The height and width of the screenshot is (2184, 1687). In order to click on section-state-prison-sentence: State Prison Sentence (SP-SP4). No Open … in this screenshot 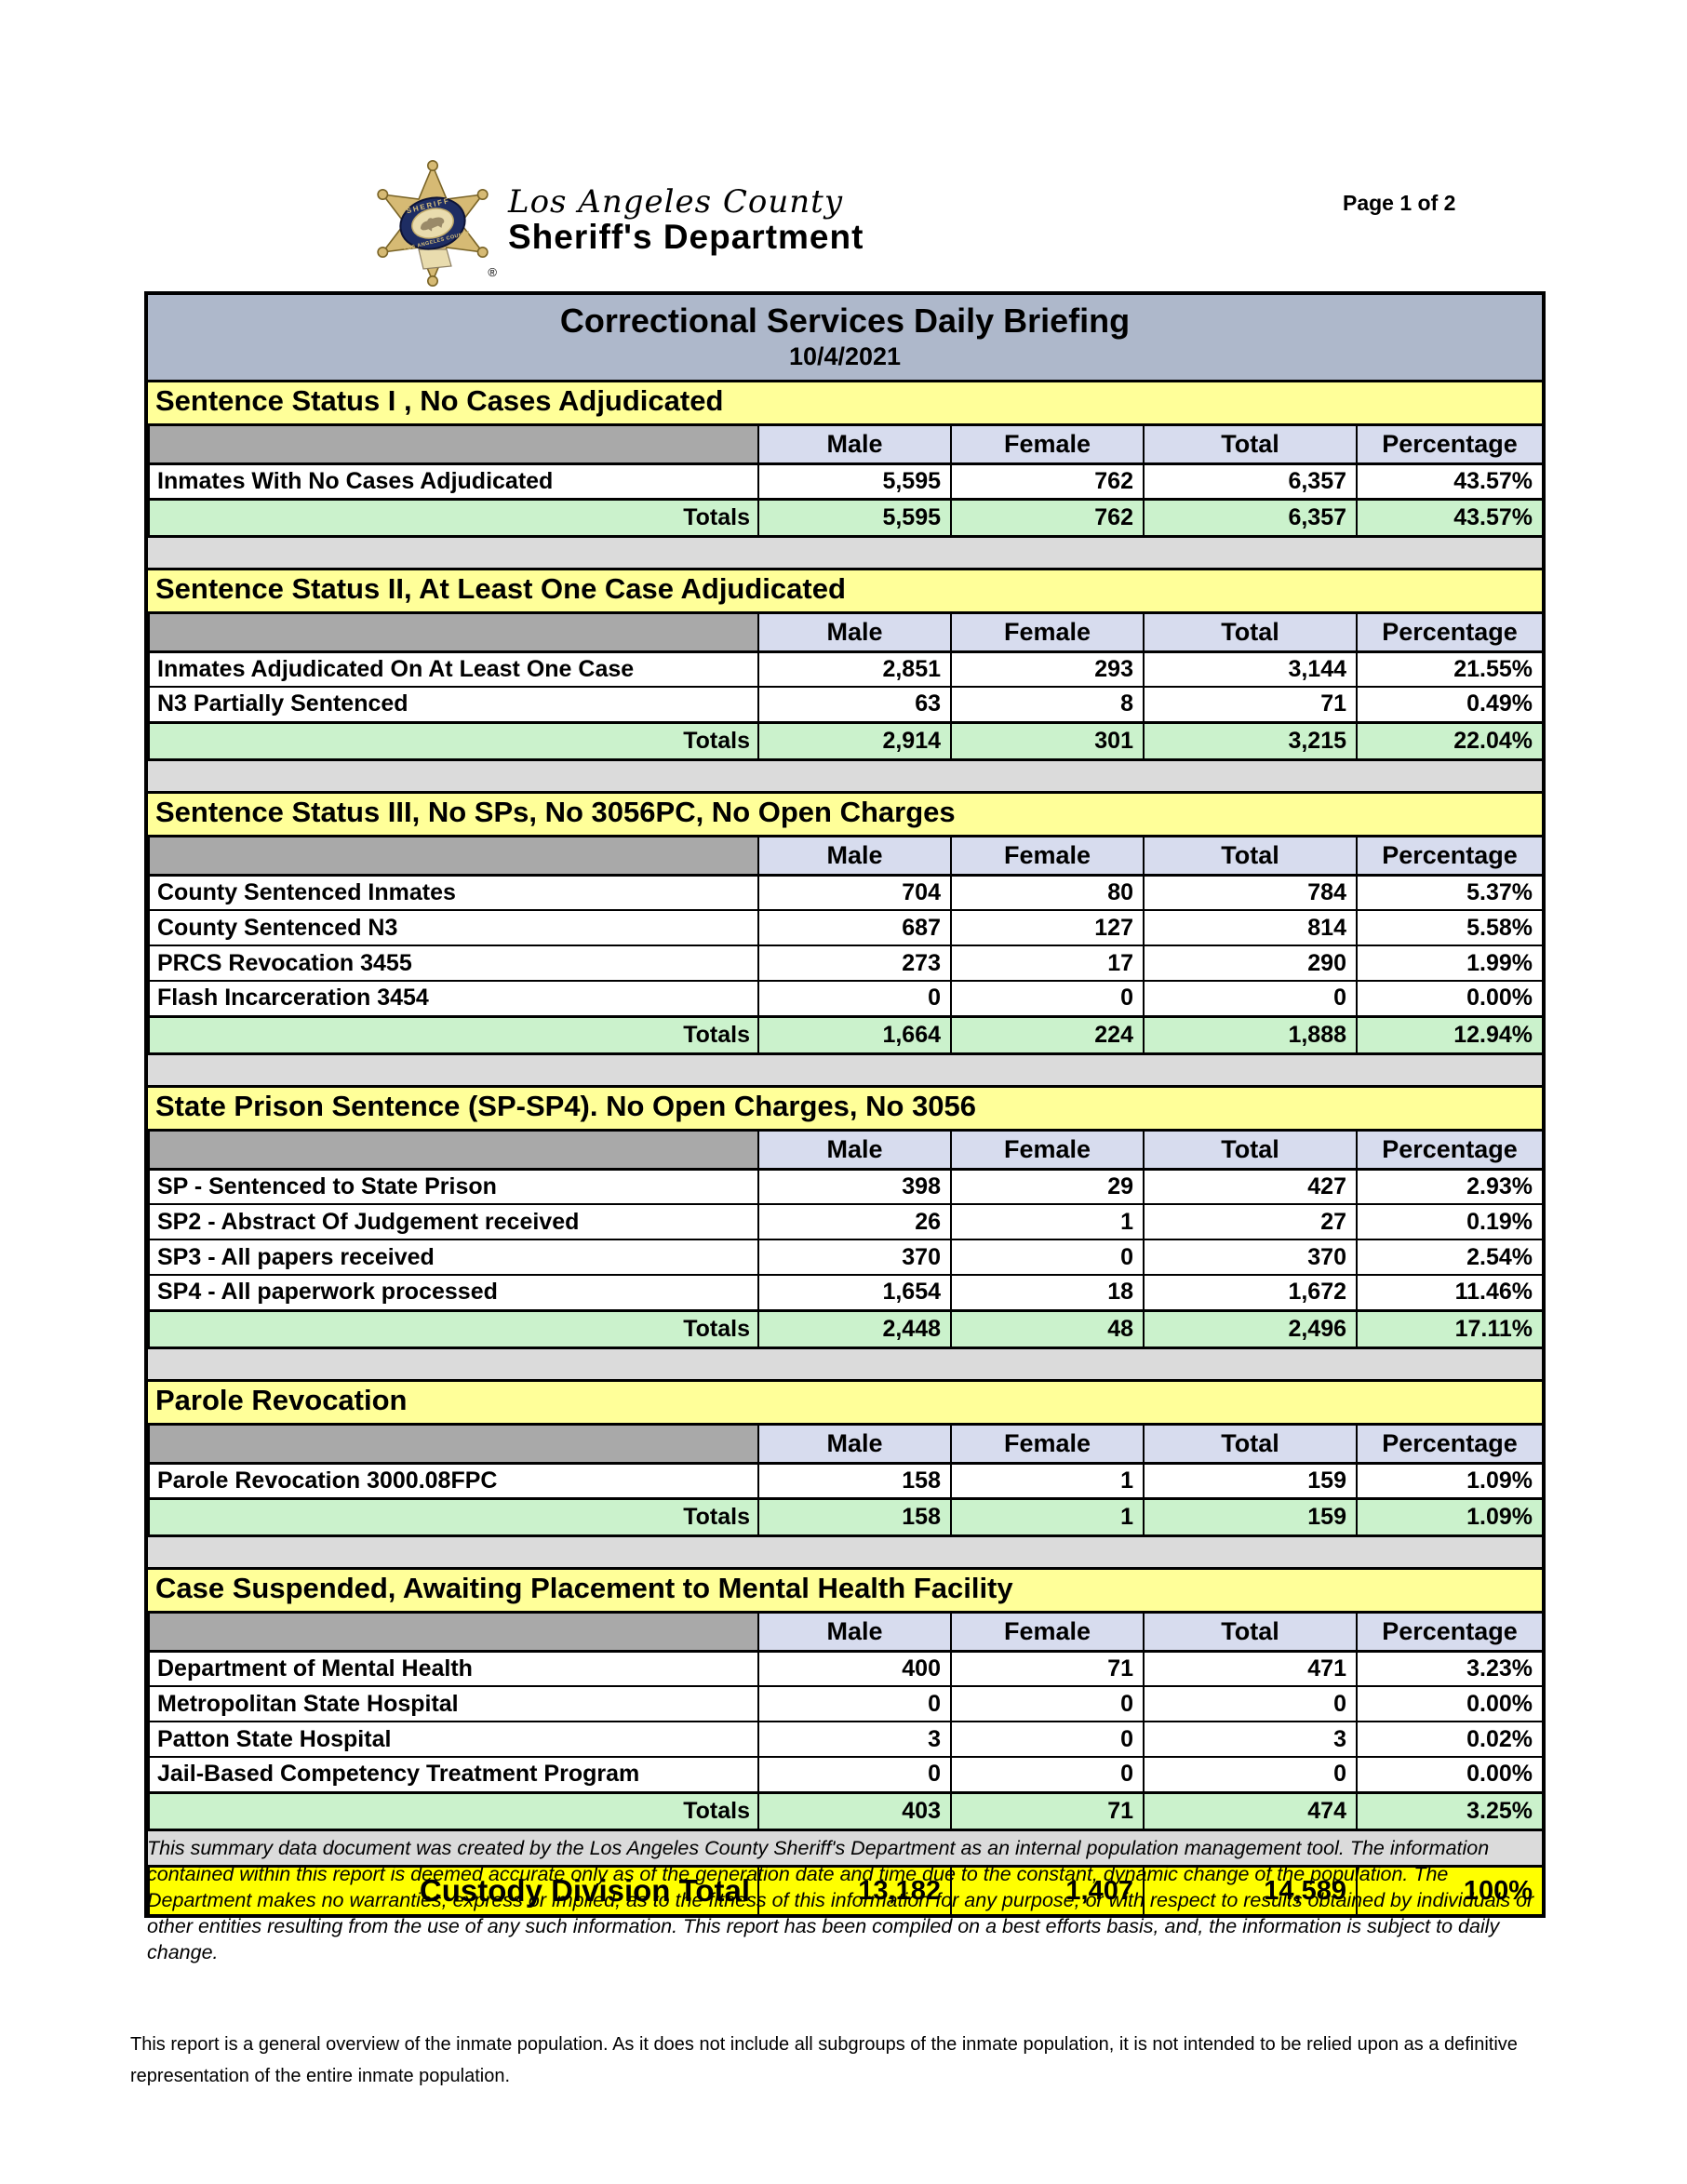, I will do `click(846, 1235)`.